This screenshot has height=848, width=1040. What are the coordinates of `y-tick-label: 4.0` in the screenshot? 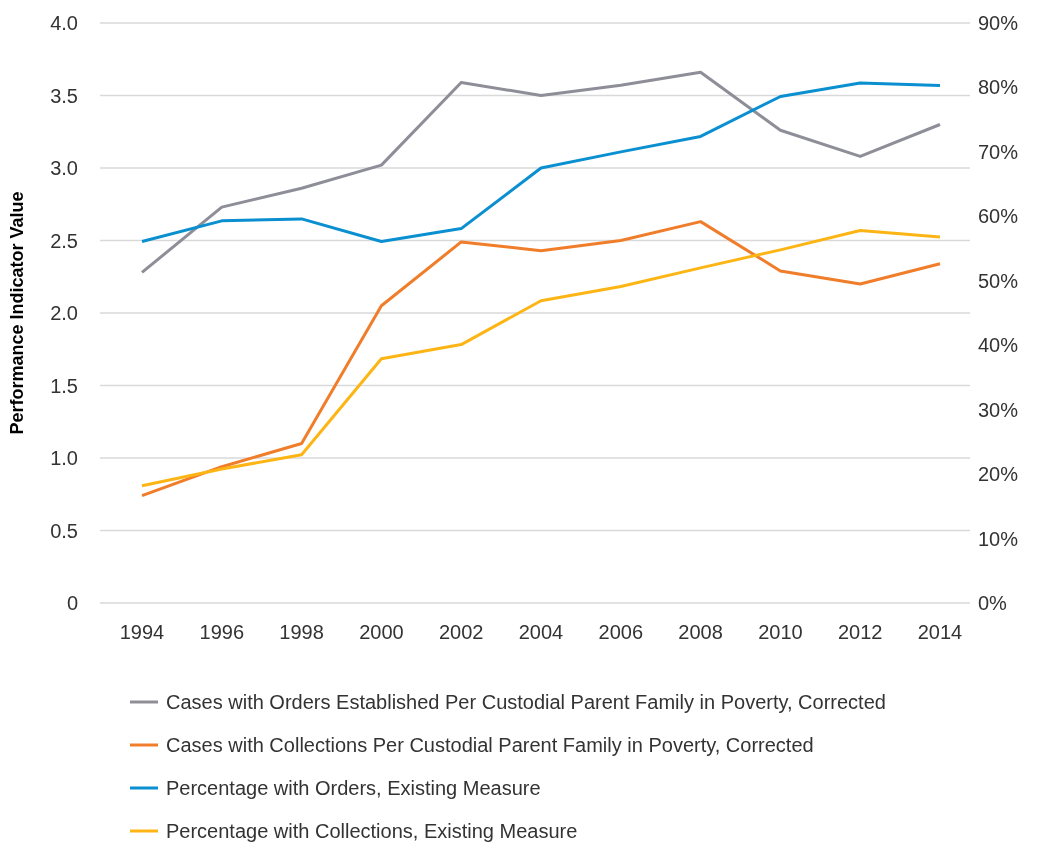 It's located at (64, 23).